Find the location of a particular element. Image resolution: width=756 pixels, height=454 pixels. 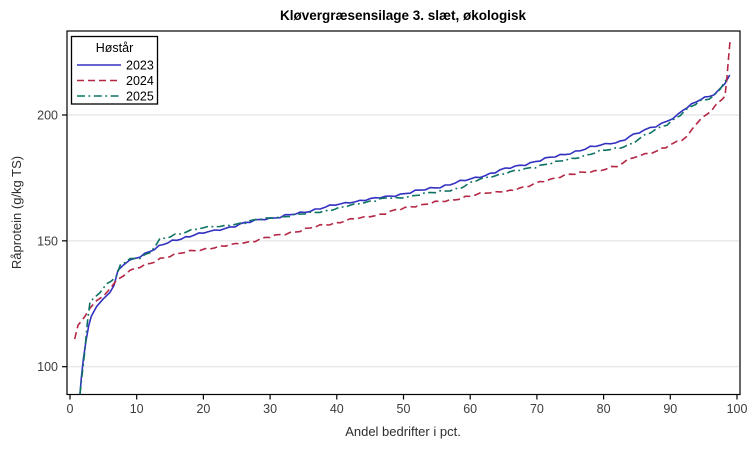

x-tick-label: 50 is located at coordinates (404, 409).